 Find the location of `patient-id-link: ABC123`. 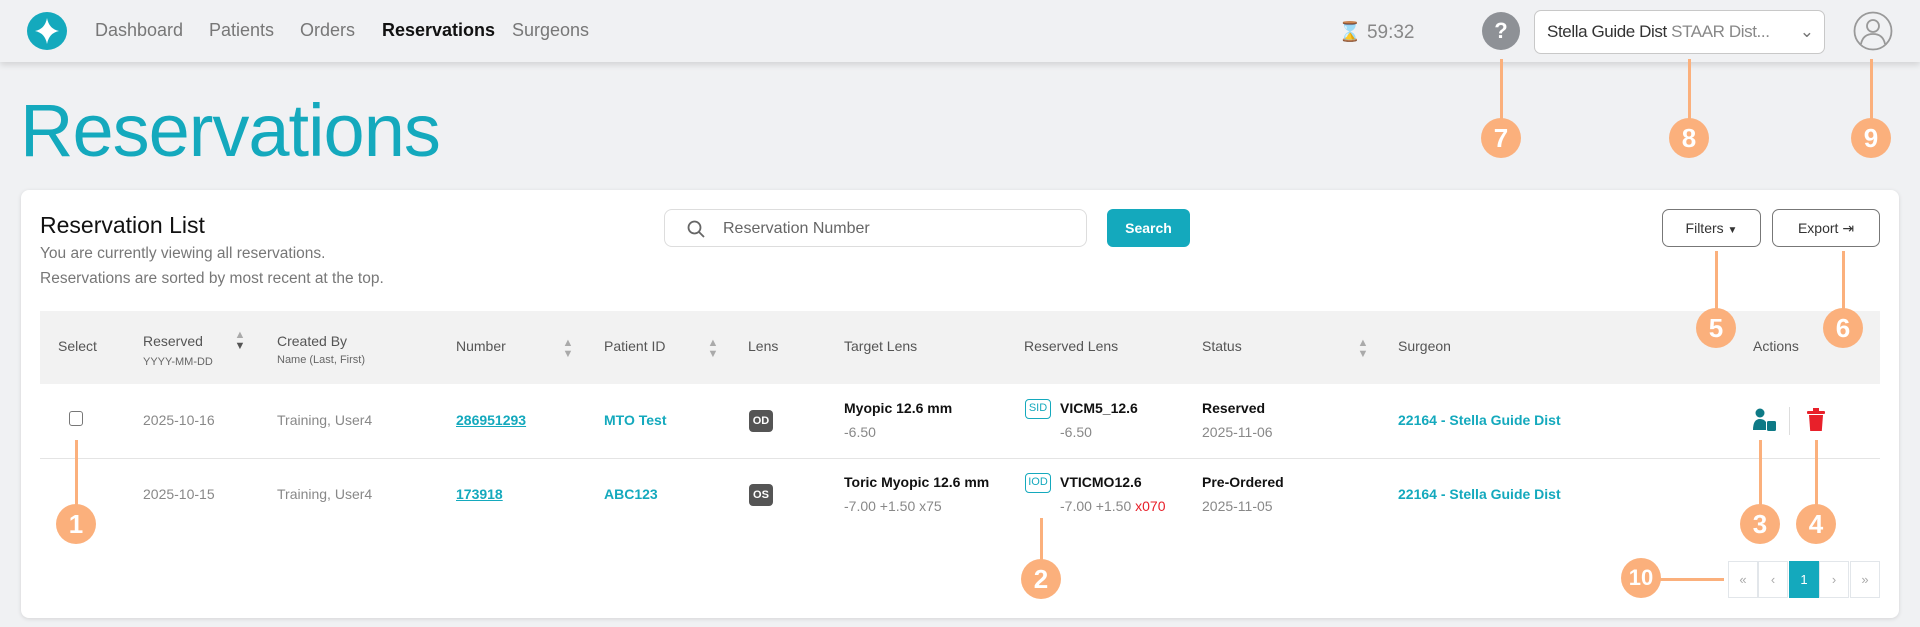

patient-id-link: ABC123 is located at coordinates (631, 494).